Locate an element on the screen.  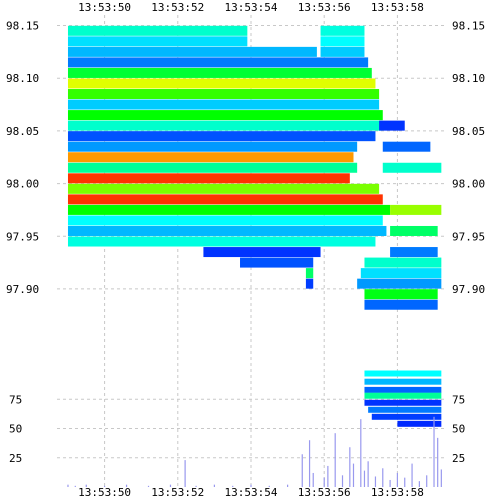
price-tick-label-left: 97.95 is located at coordinates (22, 236).